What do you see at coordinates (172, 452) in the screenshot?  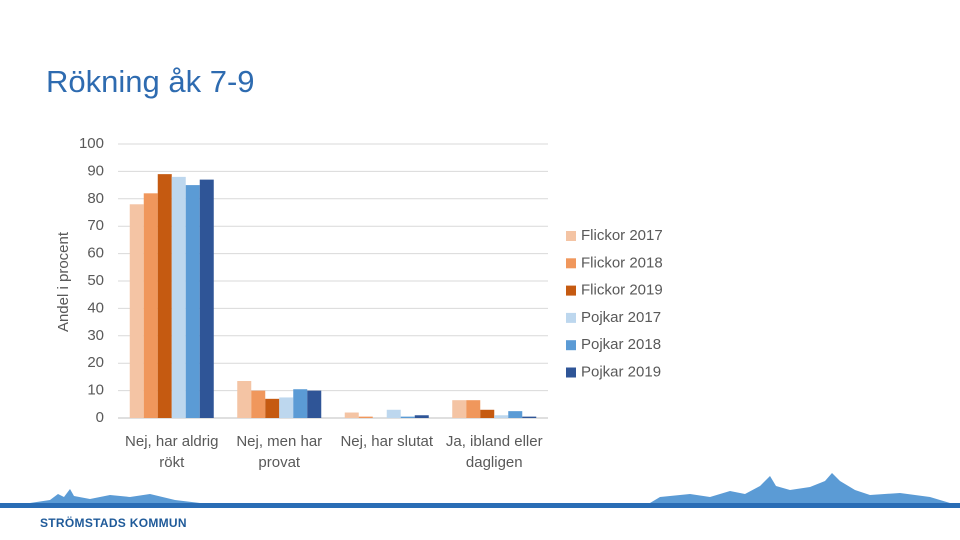 I see `x-tick-label: Nej, har aldrig rökt` at bounding box center [172, 452].